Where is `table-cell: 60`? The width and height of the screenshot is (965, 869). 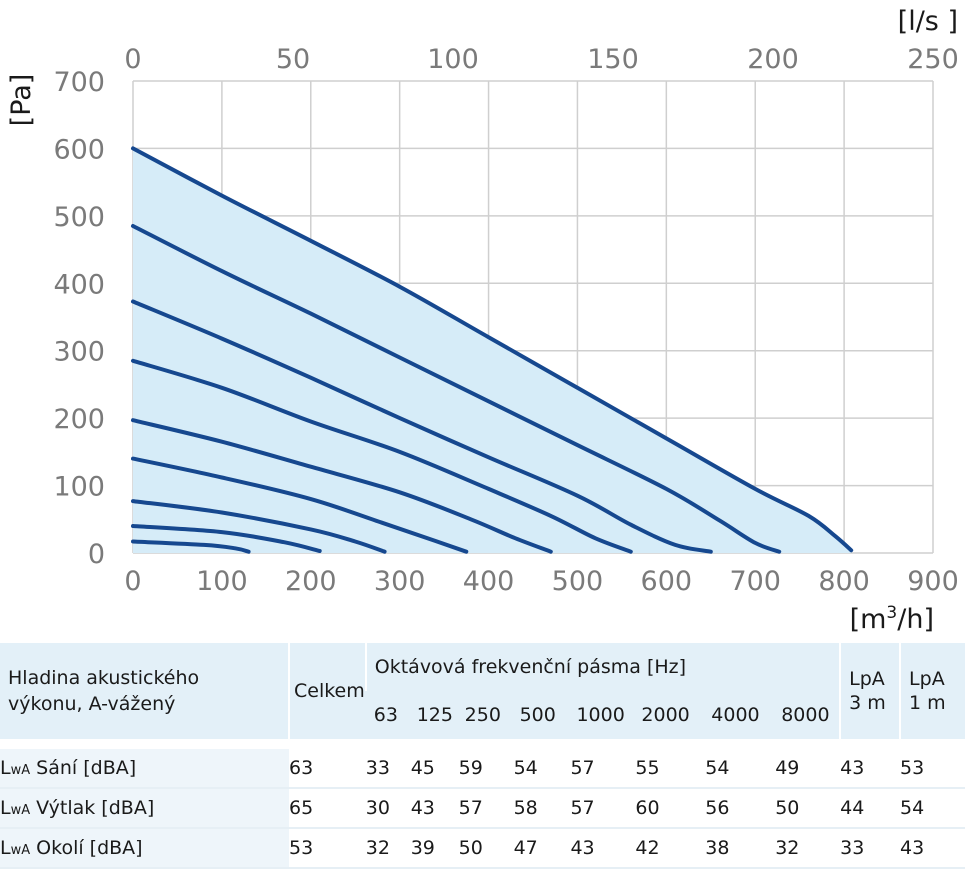
table-cell: 60 is located at coordinates (670, 808).